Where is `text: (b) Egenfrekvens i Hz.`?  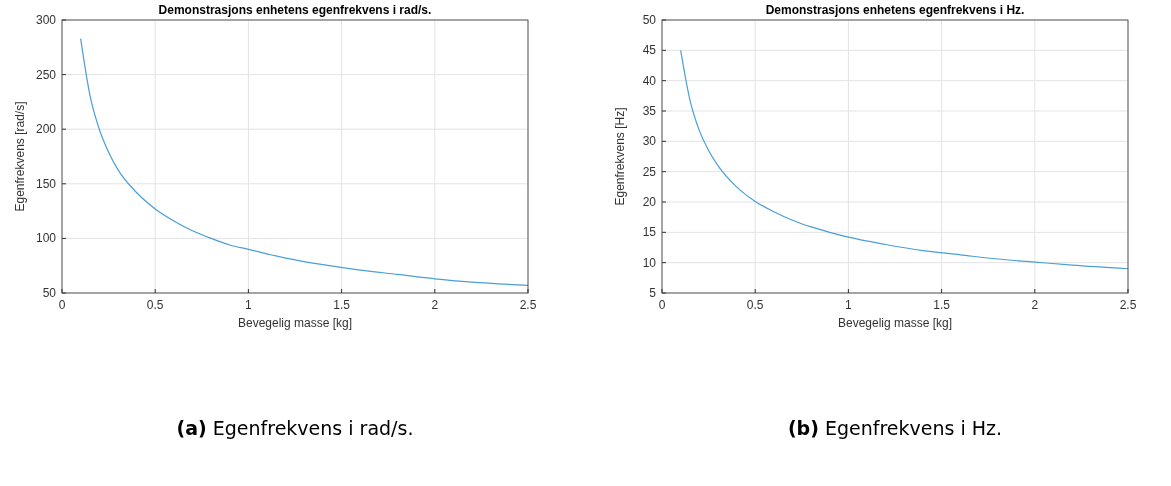
text: (b) Egenfrekvens i Hz. is located at coordinates (895, 428).